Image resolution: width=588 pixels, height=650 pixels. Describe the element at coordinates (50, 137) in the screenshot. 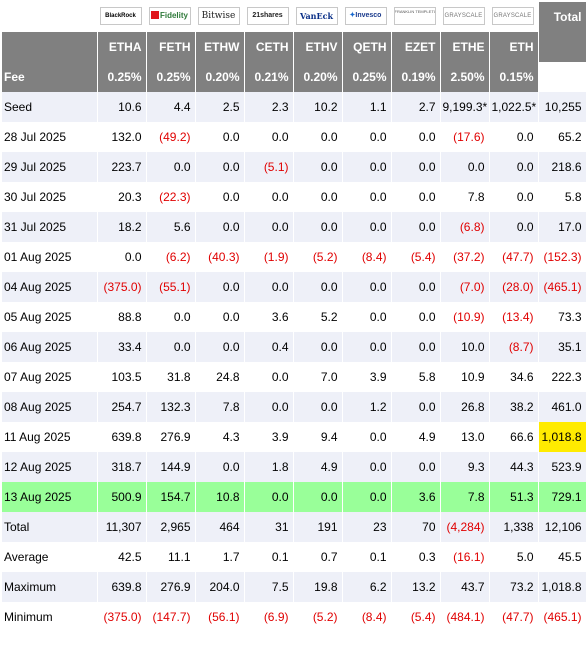

I see `row-label: 28 Jul 2025` at that location.